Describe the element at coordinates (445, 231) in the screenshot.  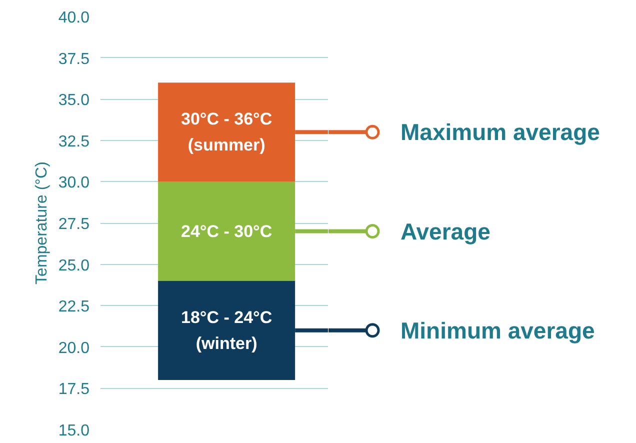
I see `text: Average` at that location.